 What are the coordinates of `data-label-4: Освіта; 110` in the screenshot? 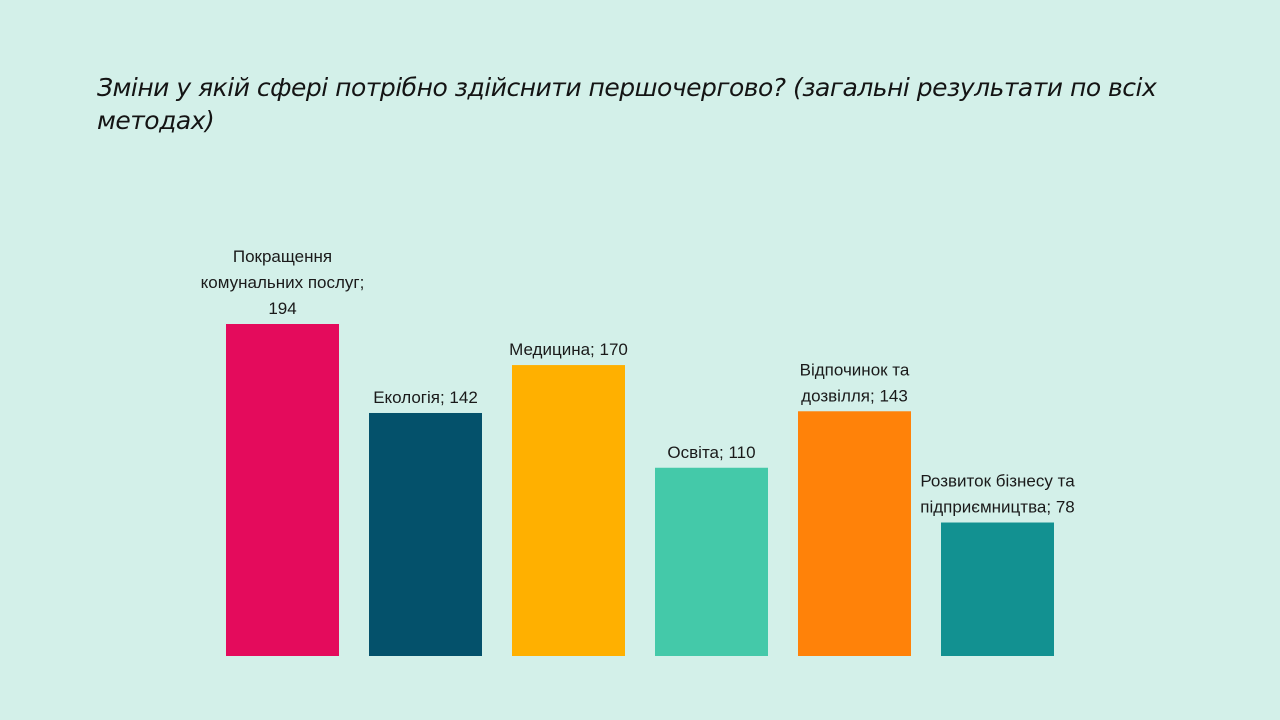 It's located at (711, 452).